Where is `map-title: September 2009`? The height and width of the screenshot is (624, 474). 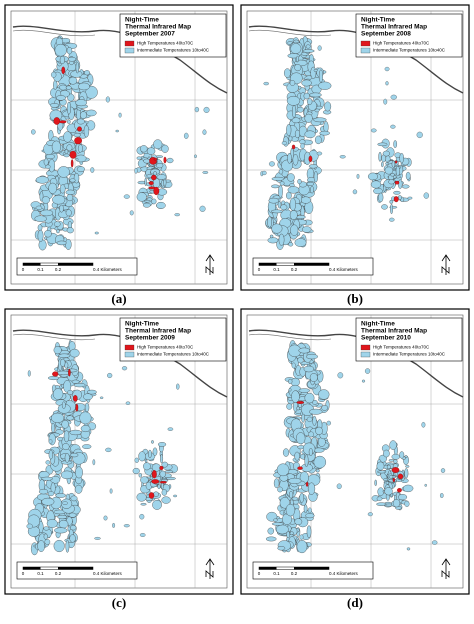 map-title: September 2009 is located at coordinates (150, 338).